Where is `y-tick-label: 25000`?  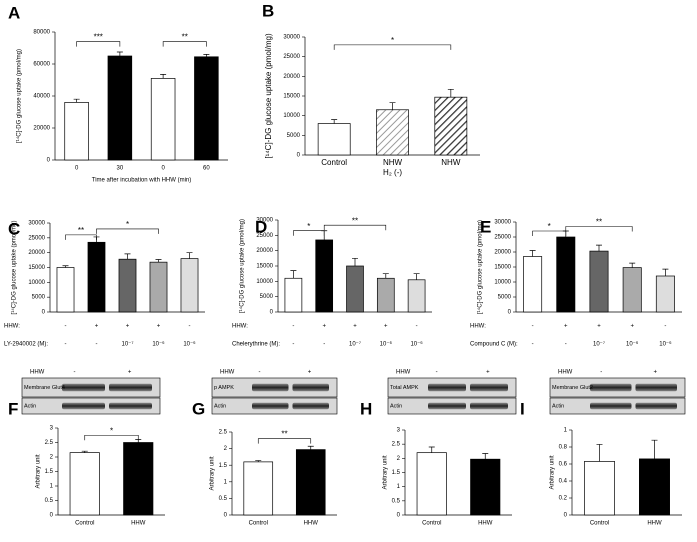
y-tick-label: 25000 is located at coordinates (36, 238).